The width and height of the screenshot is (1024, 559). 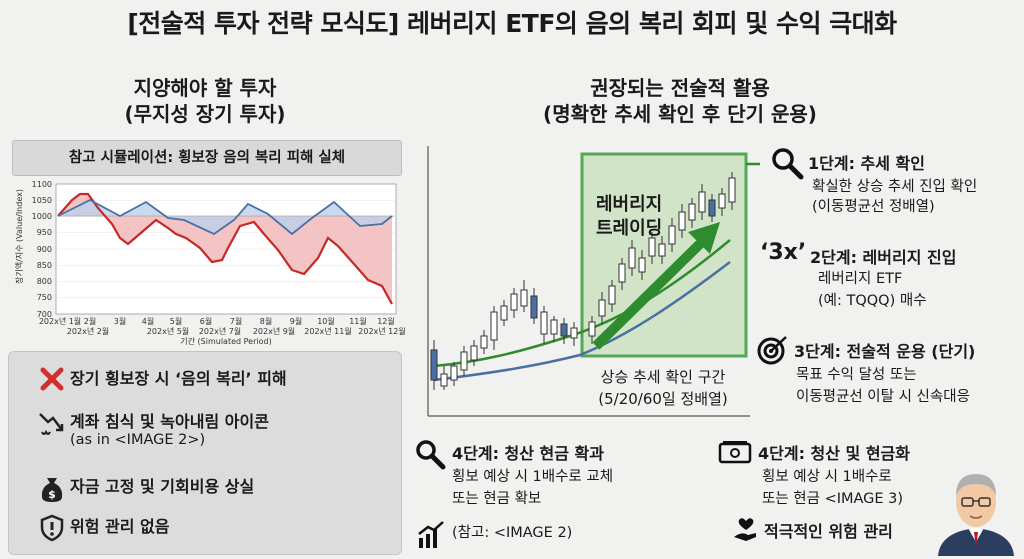 What do you see at coordinates (885, 351) in the screenshot?
I see `step3-title: 3단계: 전술적 운용 (단기)` at bounding box center [885, 351].